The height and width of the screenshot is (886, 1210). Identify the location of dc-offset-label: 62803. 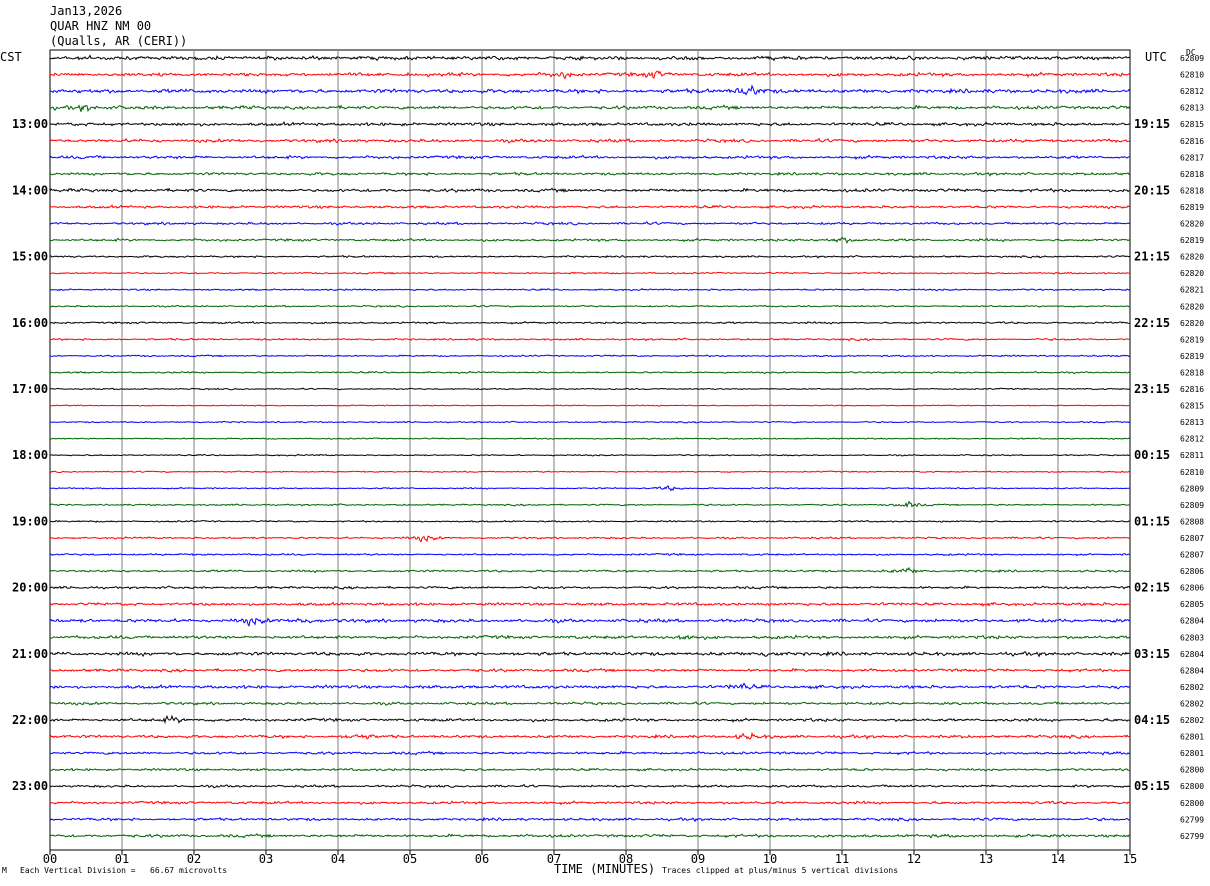
(1192, 637).